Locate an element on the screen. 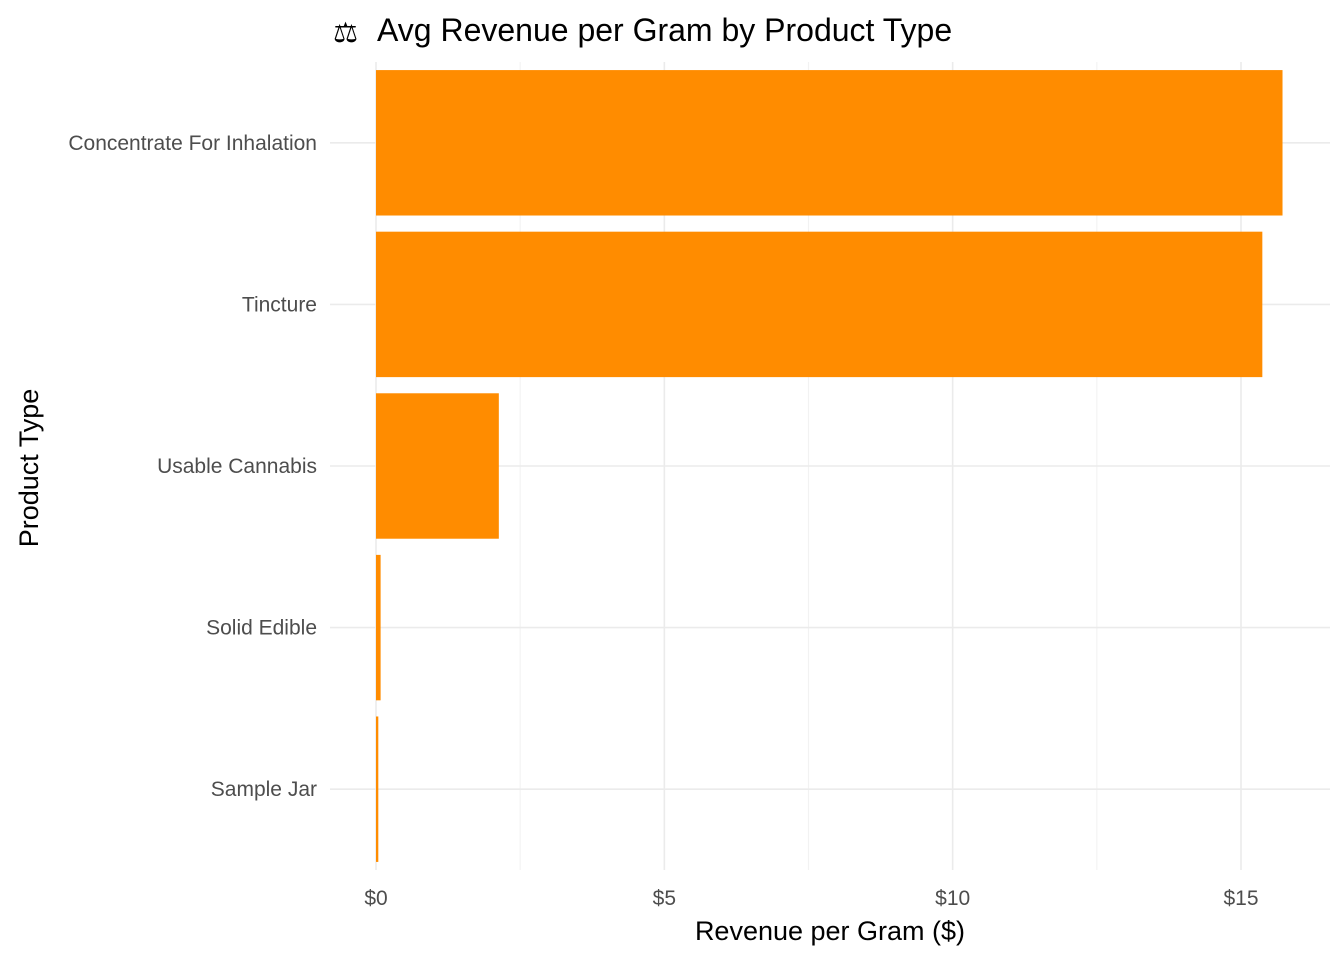 The height and width of the screenshot is (960, 1344). balance-scale-icon: ⚖ is located at coordinates (345, 32).